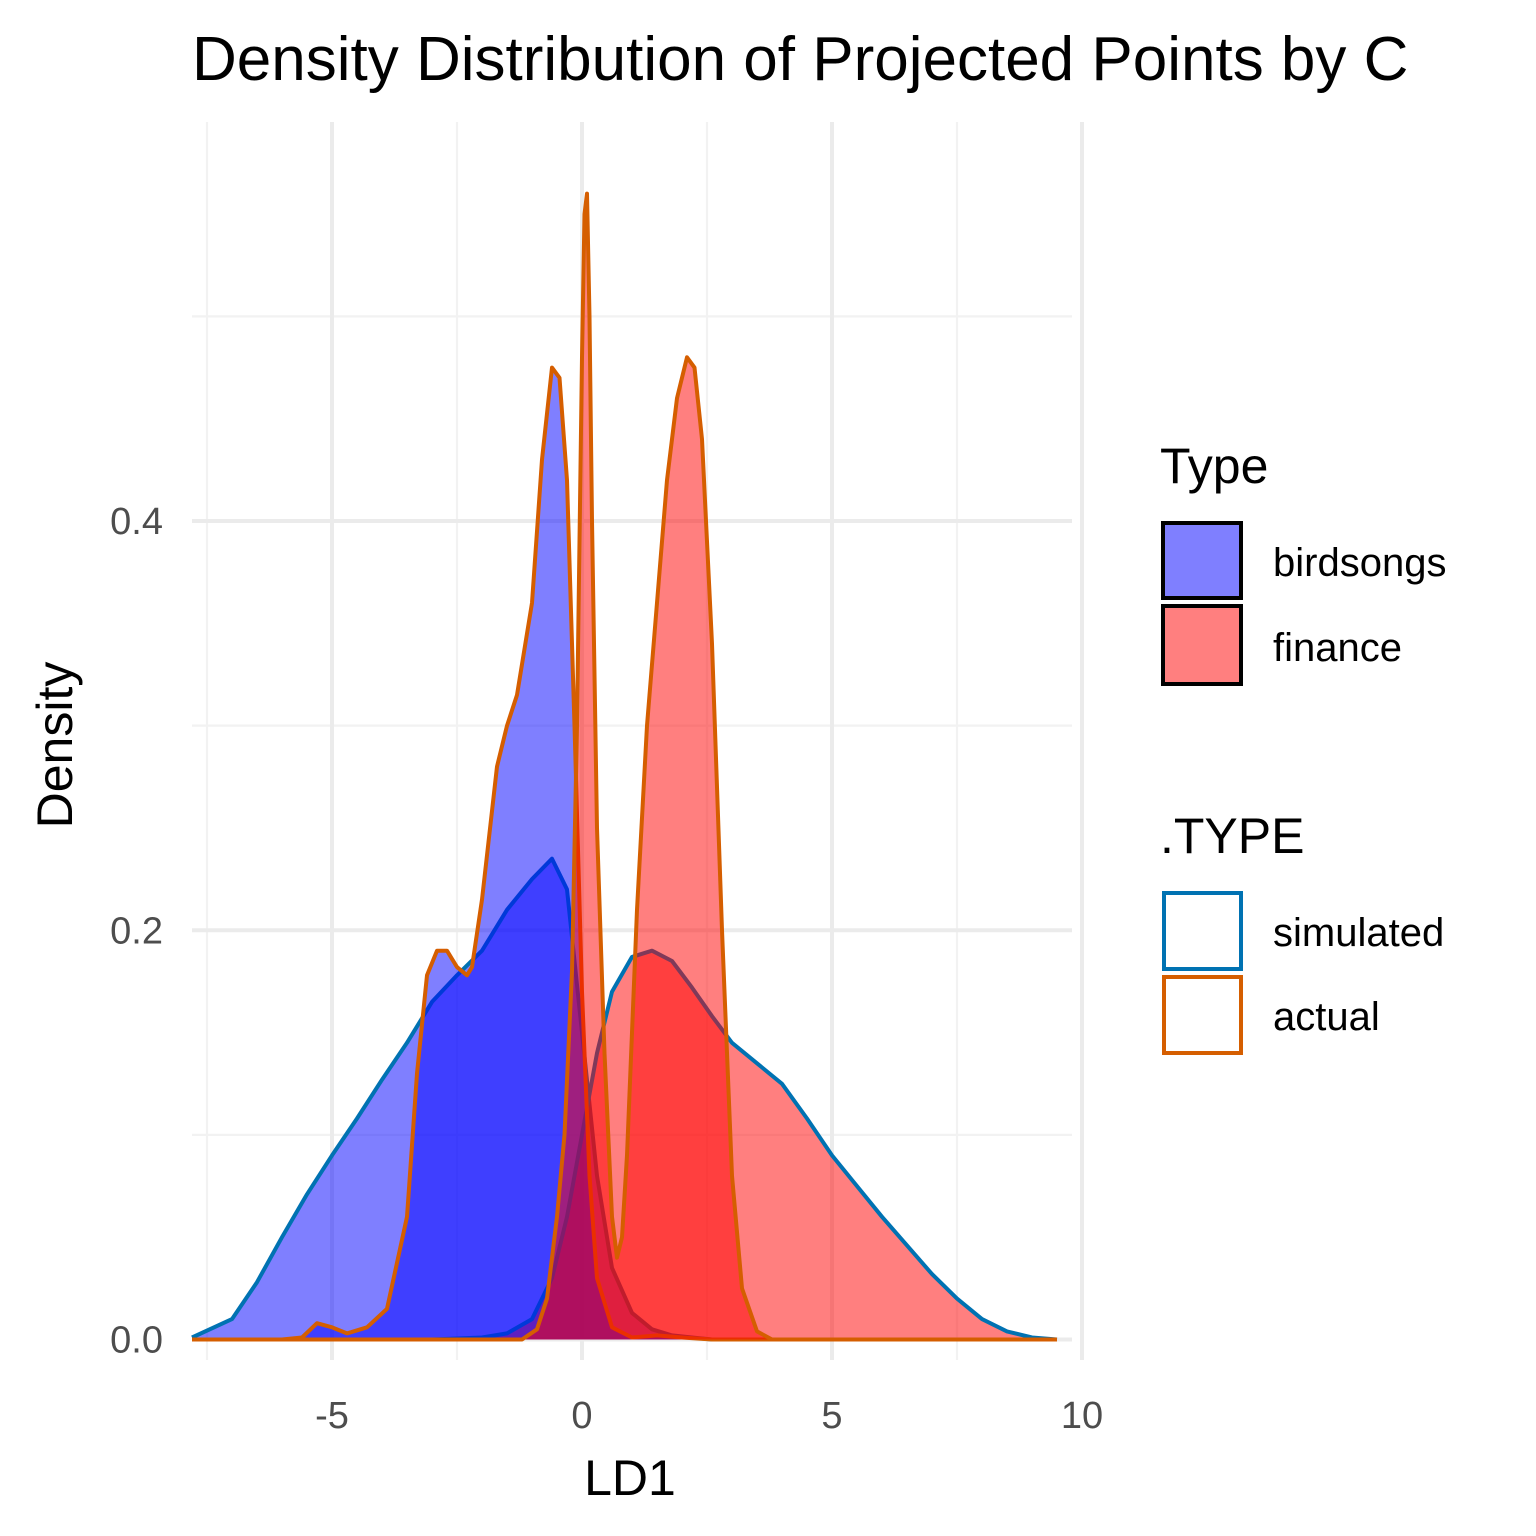  I want to click on legend-label-finance: finance, so click(1337, 648).